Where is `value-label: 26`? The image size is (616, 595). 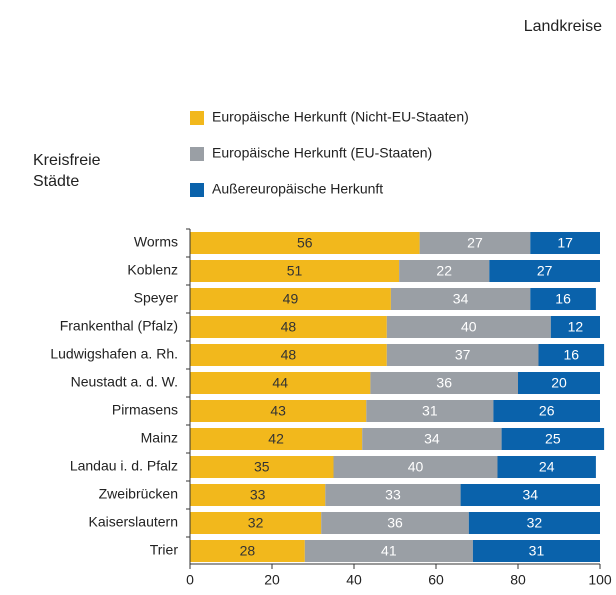
value-label: 26 is located at coordinates (547, 411).